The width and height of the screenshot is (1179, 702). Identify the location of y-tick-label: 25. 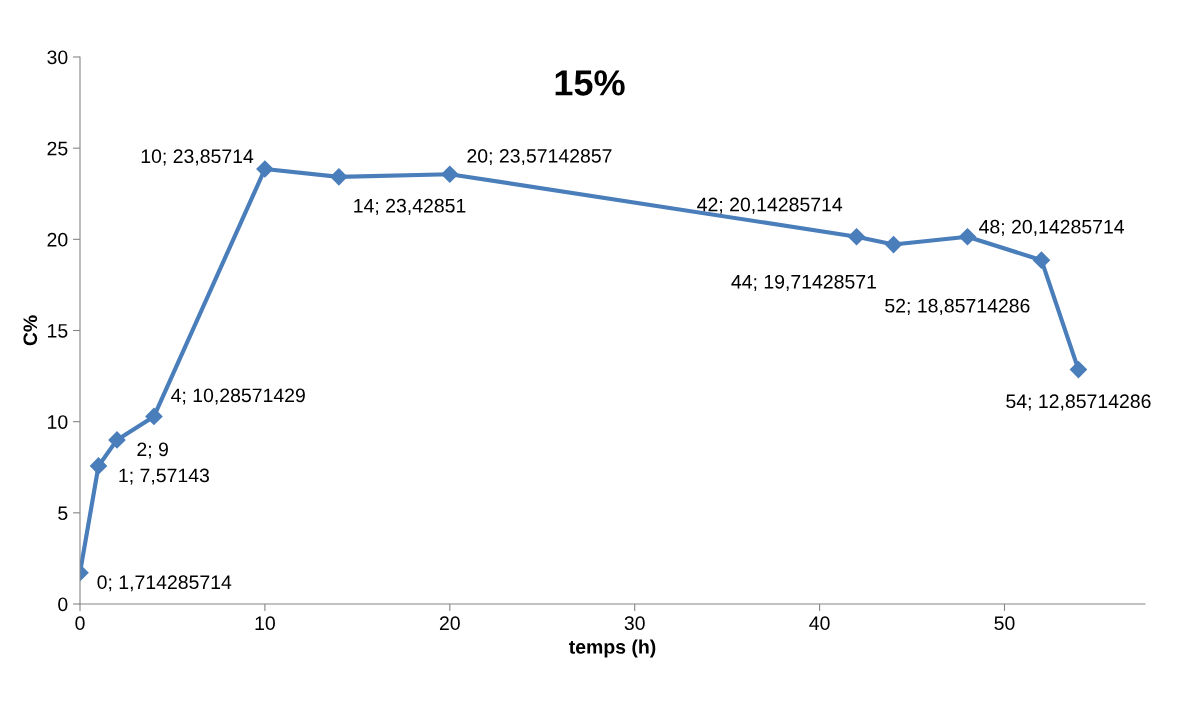
(57, 148).